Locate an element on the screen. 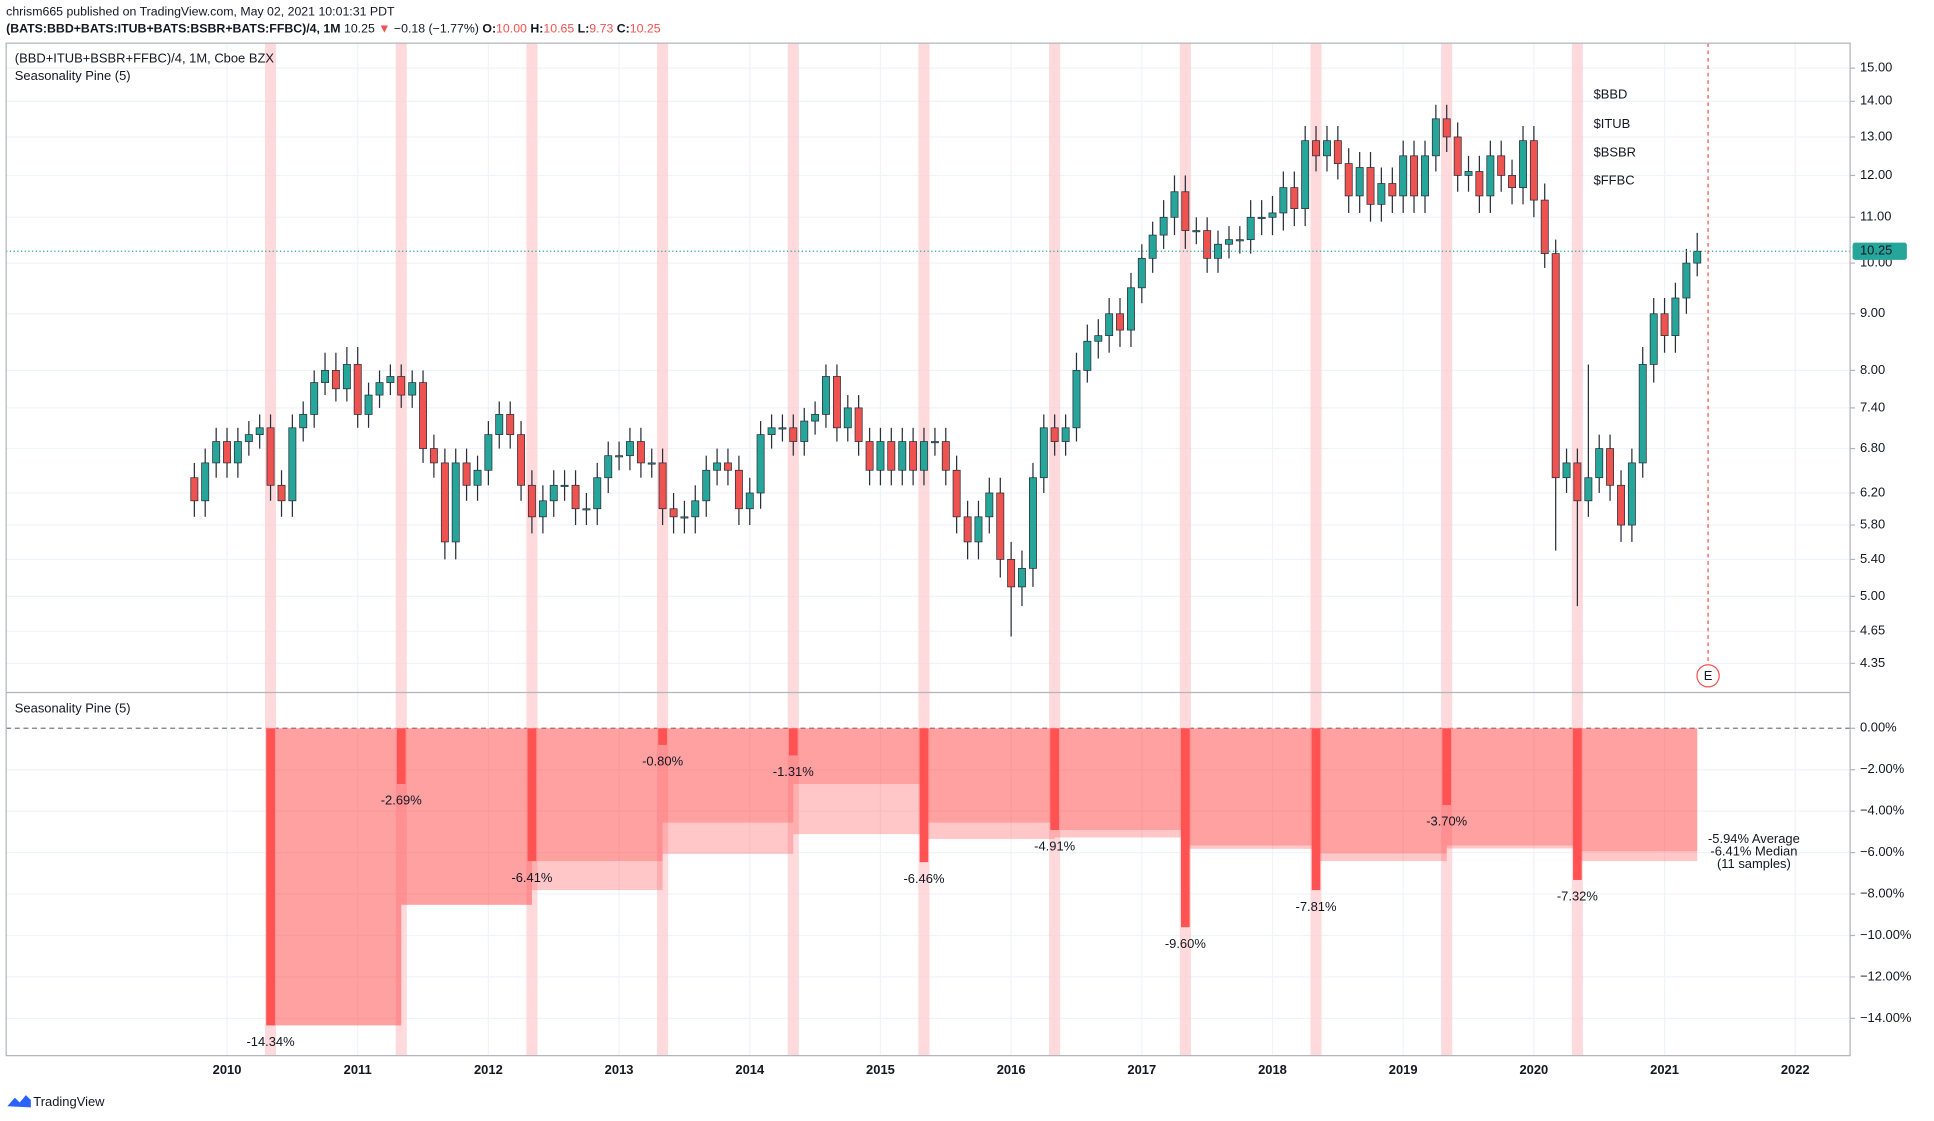 This screenshot has height=1121, width=1934. x-tick-label: 2013 is located at coordinates (619, 1069).